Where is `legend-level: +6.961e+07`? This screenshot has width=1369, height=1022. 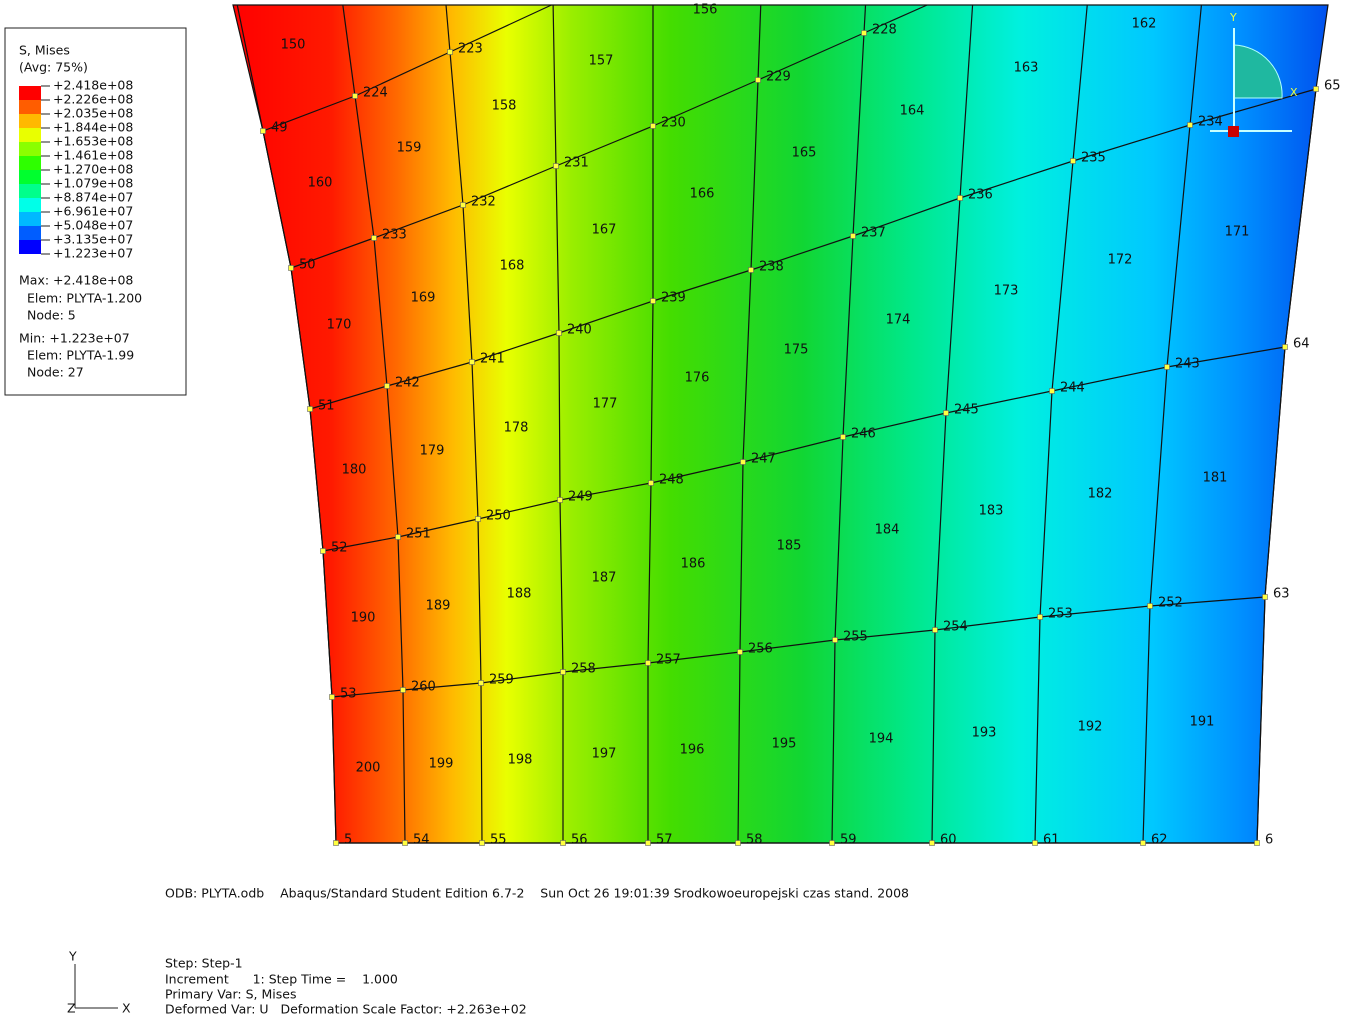 legend-level: +6.961e+07 is located at coordinates (93, 211).